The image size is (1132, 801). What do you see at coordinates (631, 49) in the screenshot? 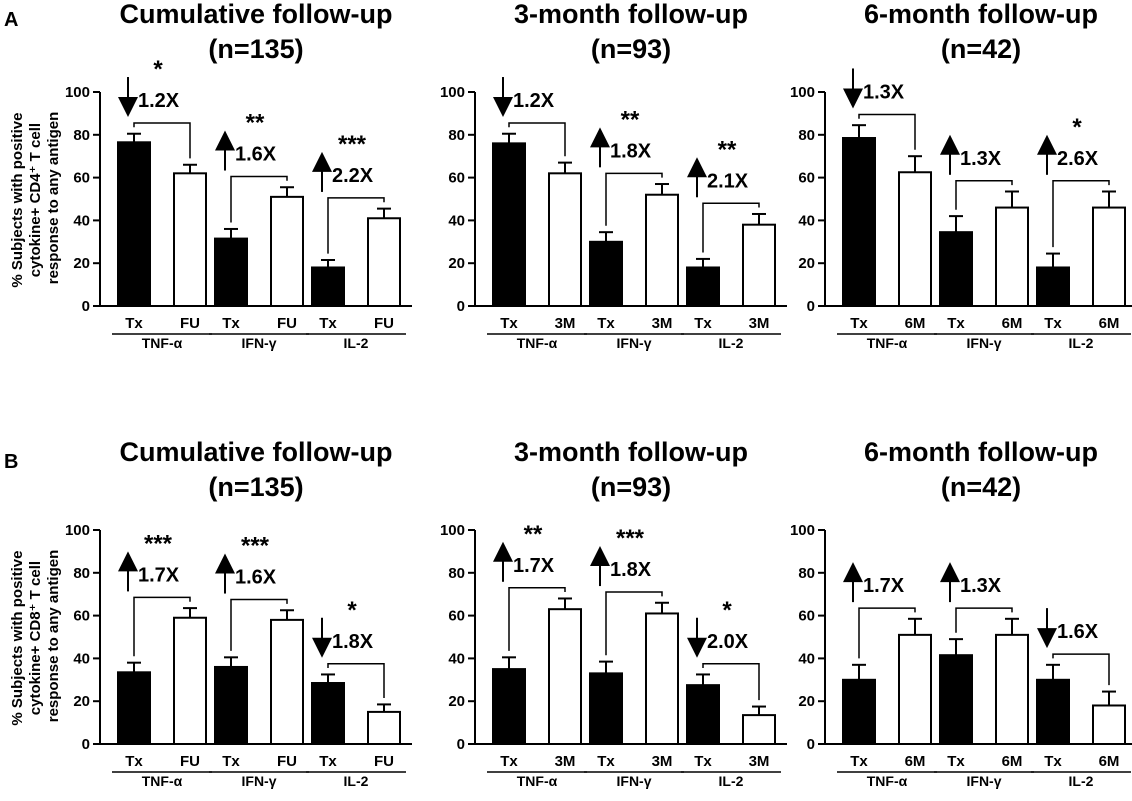
I see `chart-subtitle: (n=93)` at bounding box center [631, 49].